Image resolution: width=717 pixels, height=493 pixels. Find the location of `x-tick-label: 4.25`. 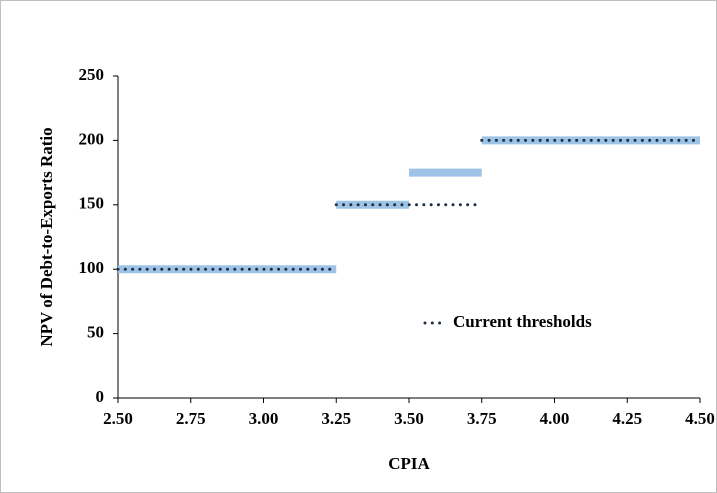

x-tick-label: 4.25 is located at coordinates (627, 418).